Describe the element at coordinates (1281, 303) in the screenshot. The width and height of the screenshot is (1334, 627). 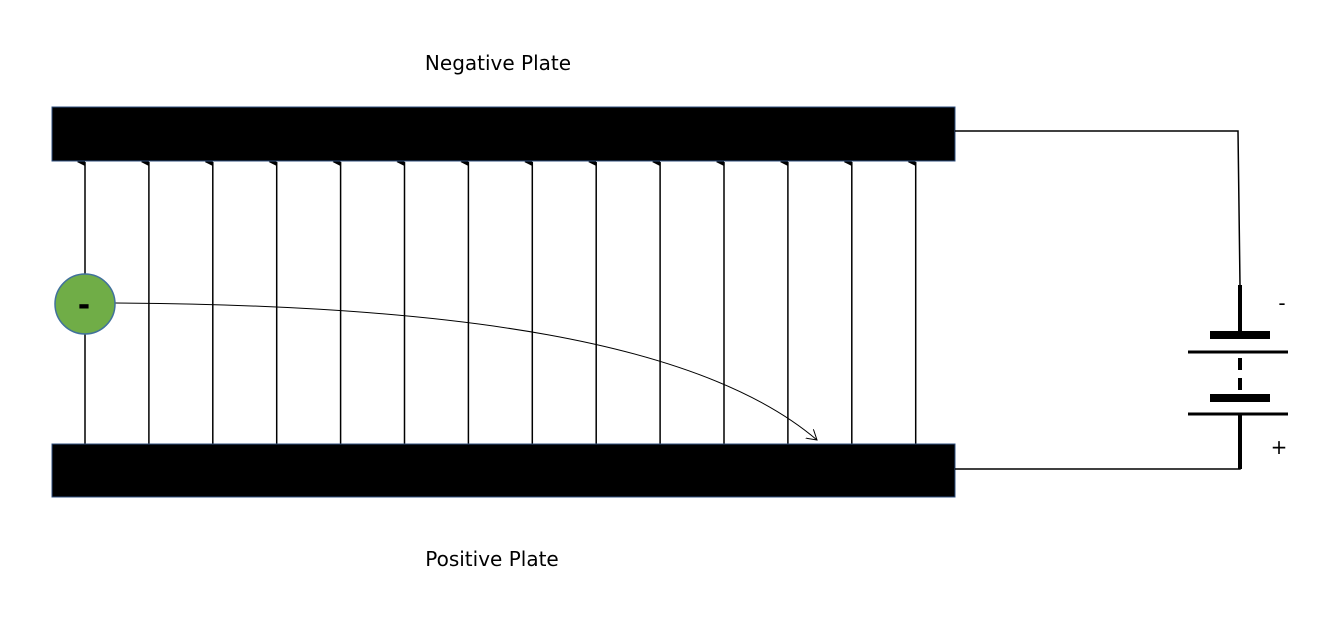
I see `negative-terminal: -` at that location.